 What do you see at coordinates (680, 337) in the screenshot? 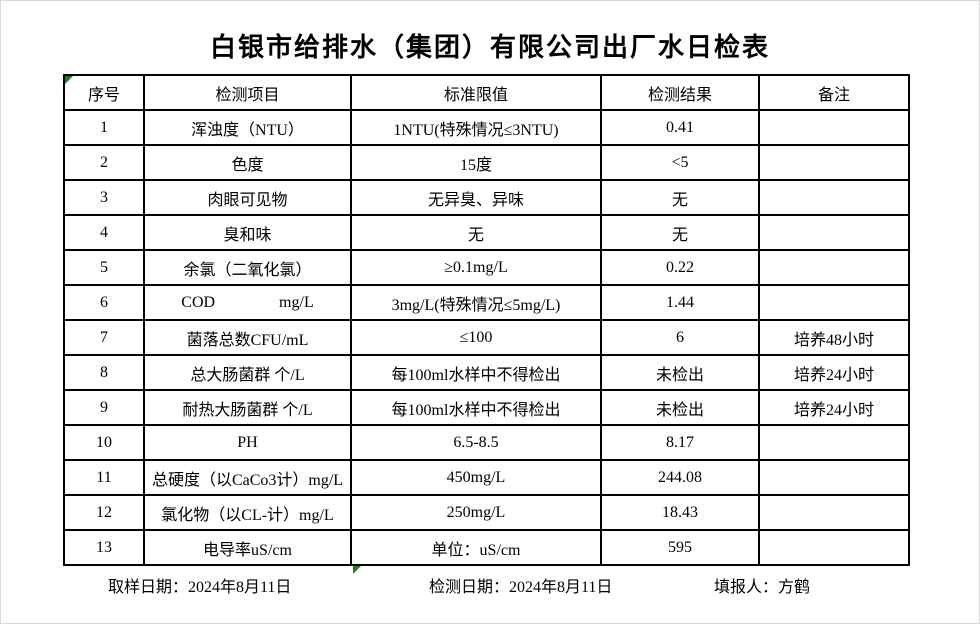
I see `cell-result: 6` at bounding box center [680, 337].